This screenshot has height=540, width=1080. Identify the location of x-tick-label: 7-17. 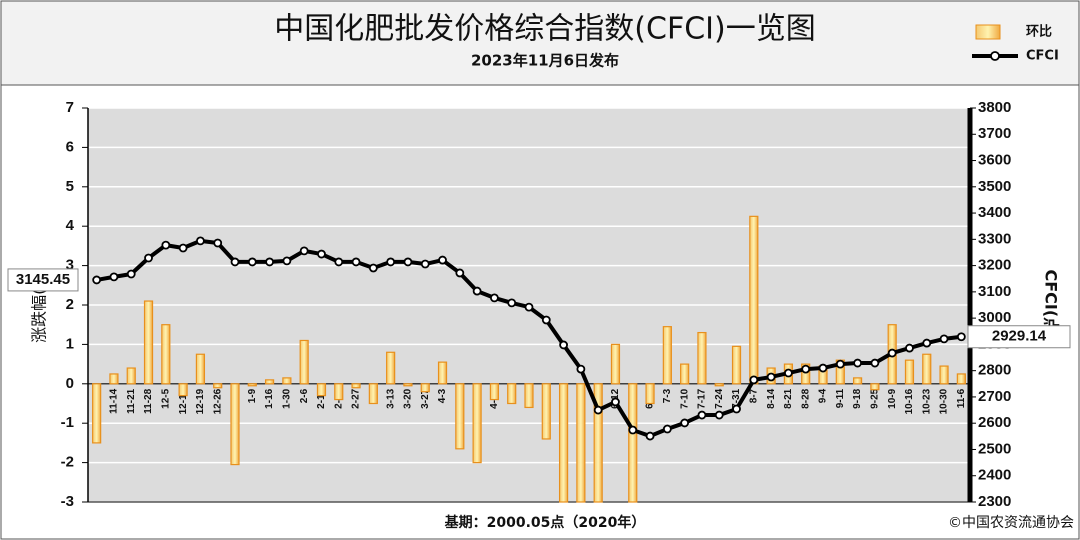
(702, 398).